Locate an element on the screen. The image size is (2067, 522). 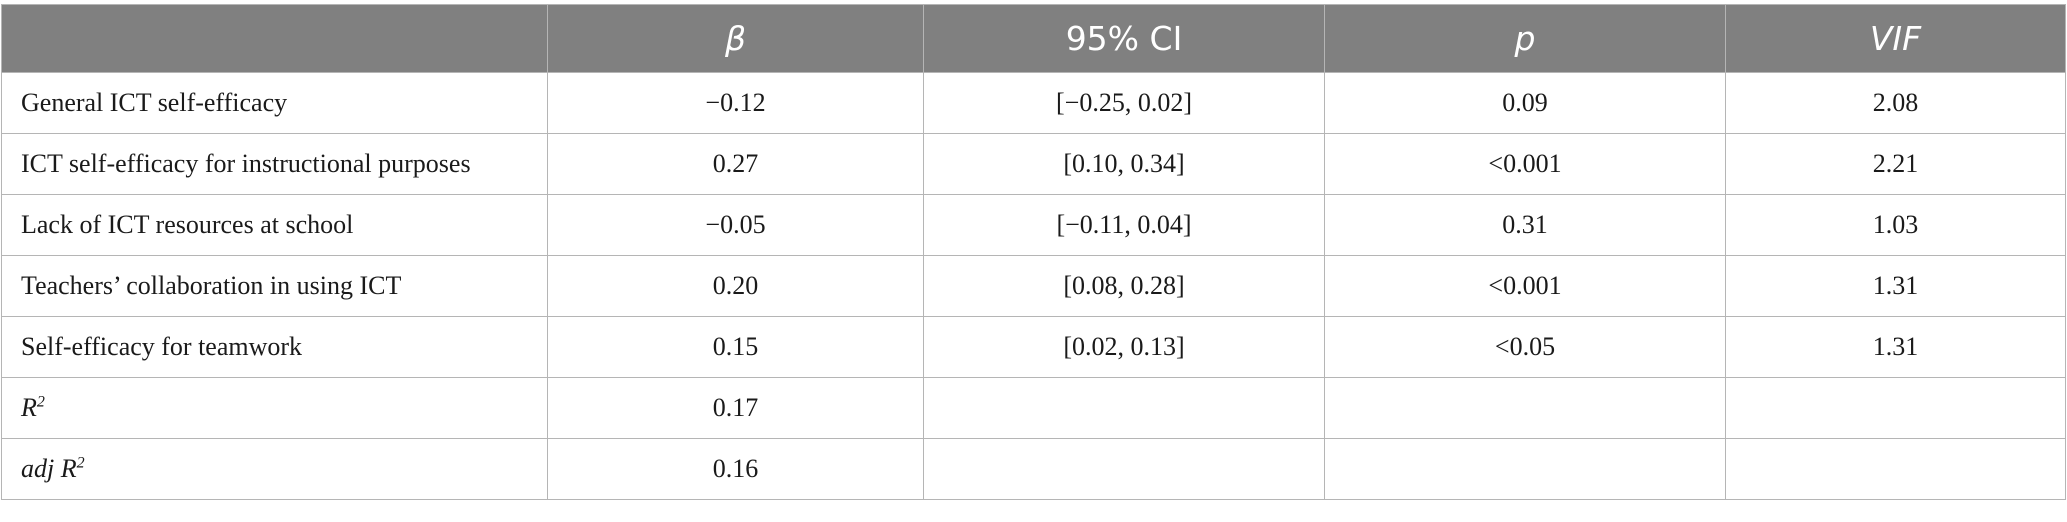
adj-r2-value: 0.16 is located at coordinates (735, 469).